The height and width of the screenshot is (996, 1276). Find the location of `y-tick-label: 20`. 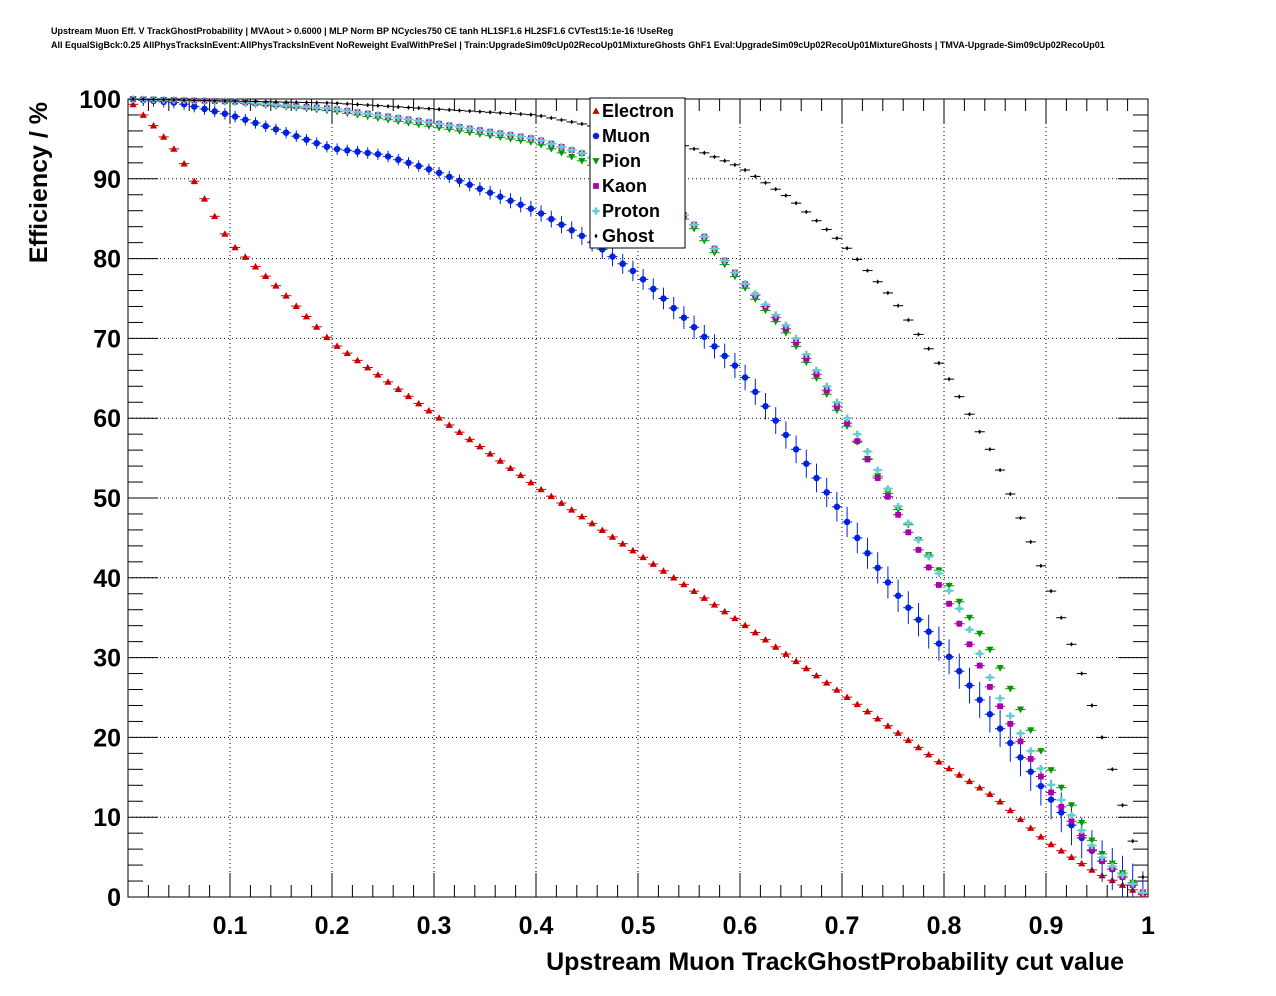

y-tick-label: 20 is located at coordinates (107, 738).